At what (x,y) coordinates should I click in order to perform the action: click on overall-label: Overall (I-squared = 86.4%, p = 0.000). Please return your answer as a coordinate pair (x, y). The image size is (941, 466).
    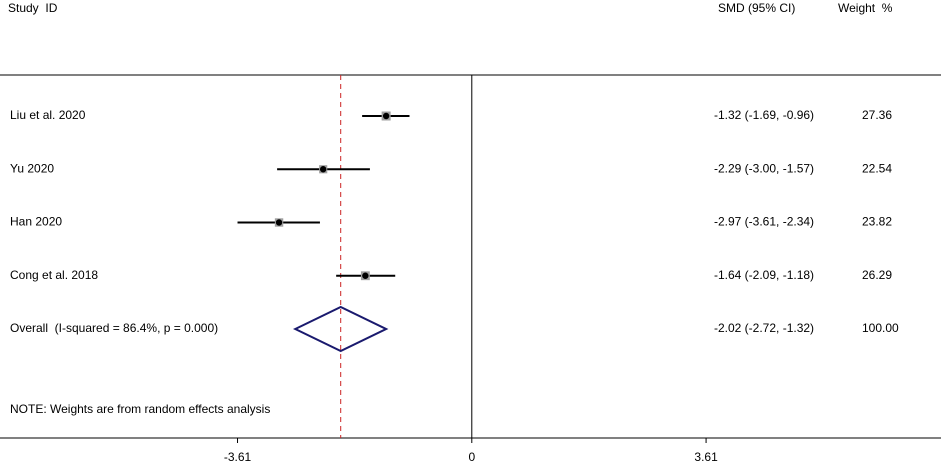
    Looking at the image, I should click on (114, 328).